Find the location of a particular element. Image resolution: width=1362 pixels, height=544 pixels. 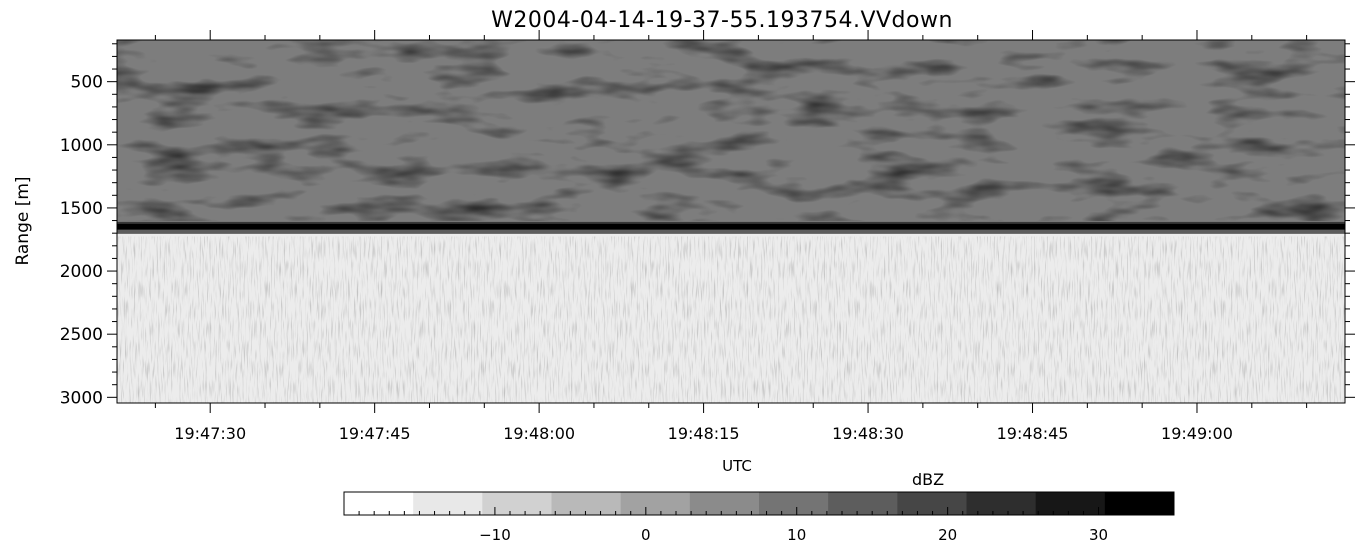

colorbar-tick-label: 20 is located at coordinates (947, 535).